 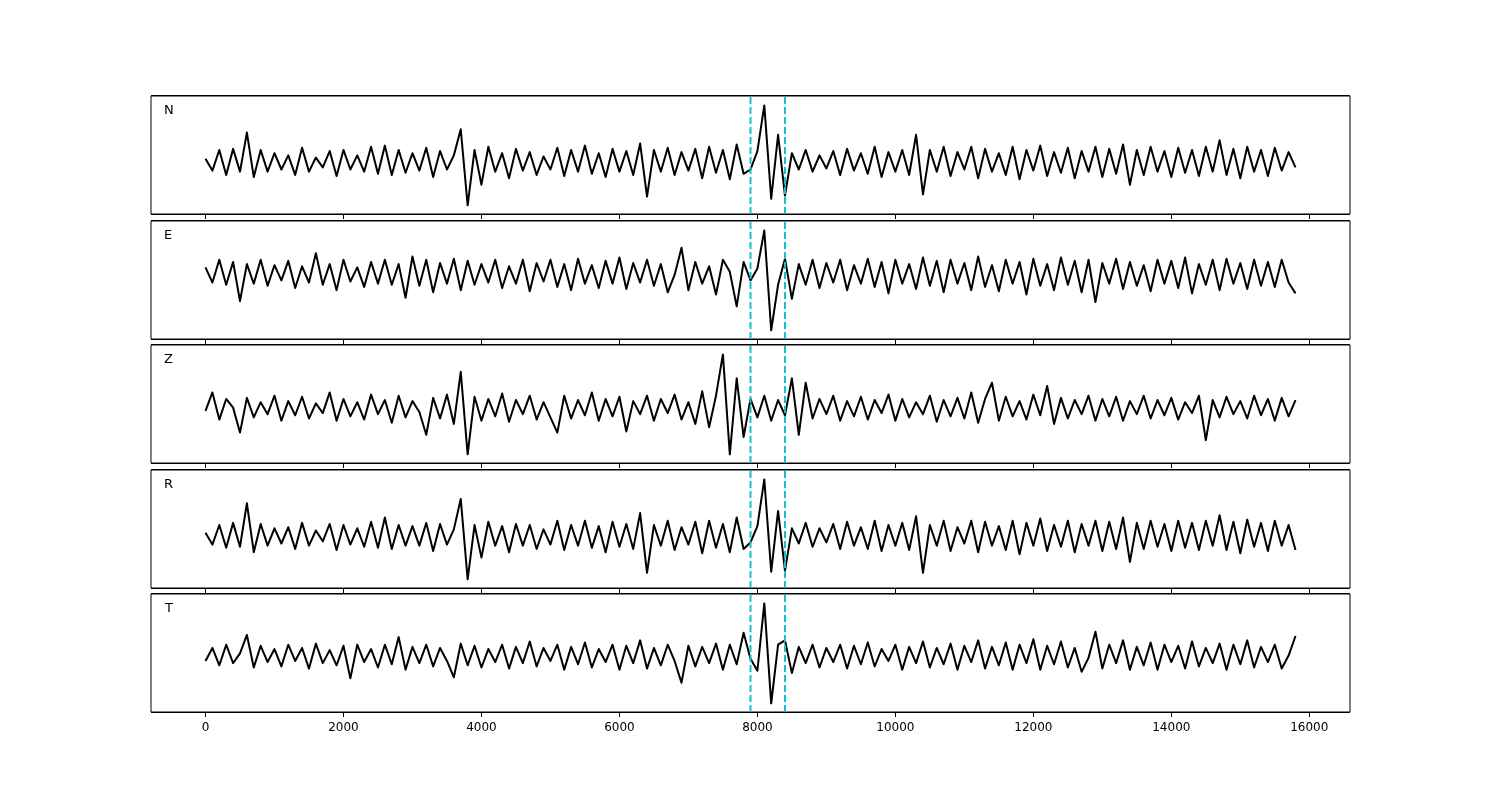 What do you see at coordinates (205, 727) in the screenshot?
I see `x-tick-label: 0` at bounding box center [205, 727].